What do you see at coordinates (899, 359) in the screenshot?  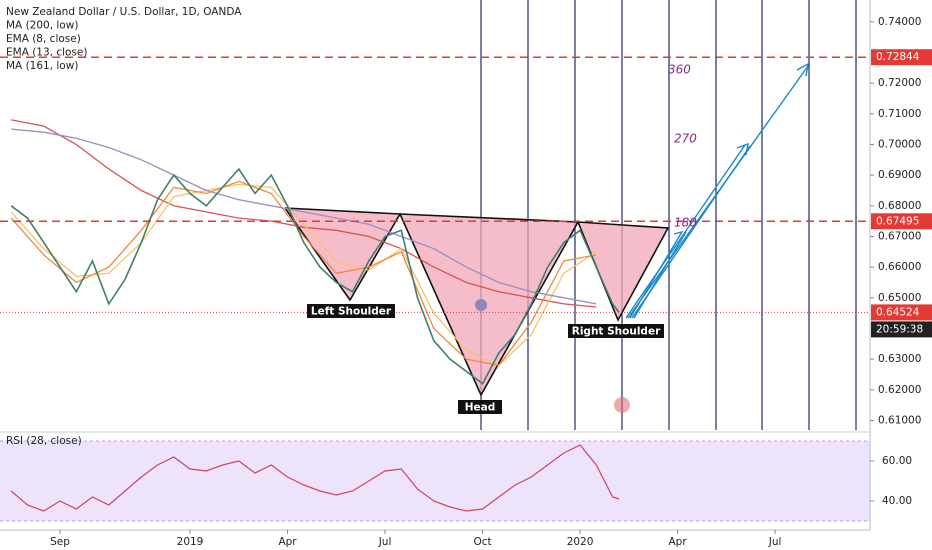 I see `y-tick-label: 0.63000` at bounding box center [899, 359].